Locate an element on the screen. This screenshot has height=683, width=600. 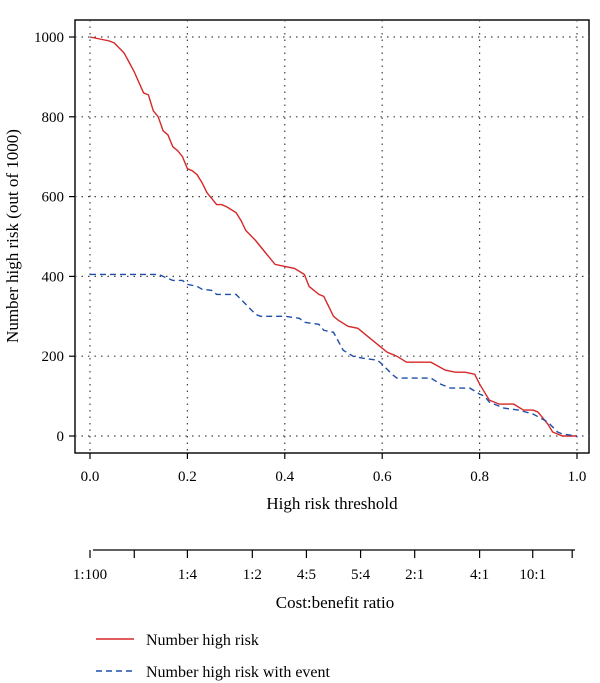
cost-benefit-tick-label-5: 5:4 is located at coordinates (361, 575).